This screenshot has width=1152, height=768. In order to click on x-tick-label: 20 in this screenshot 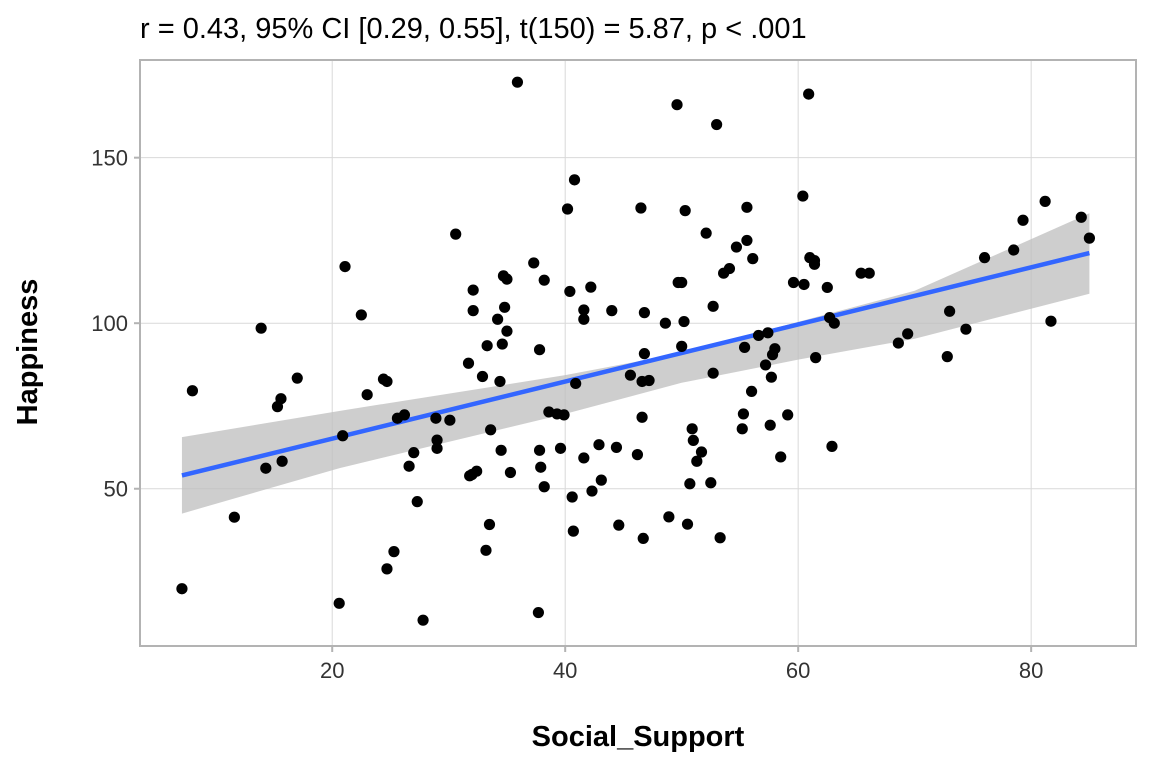, I will do `click(332, 670)`.